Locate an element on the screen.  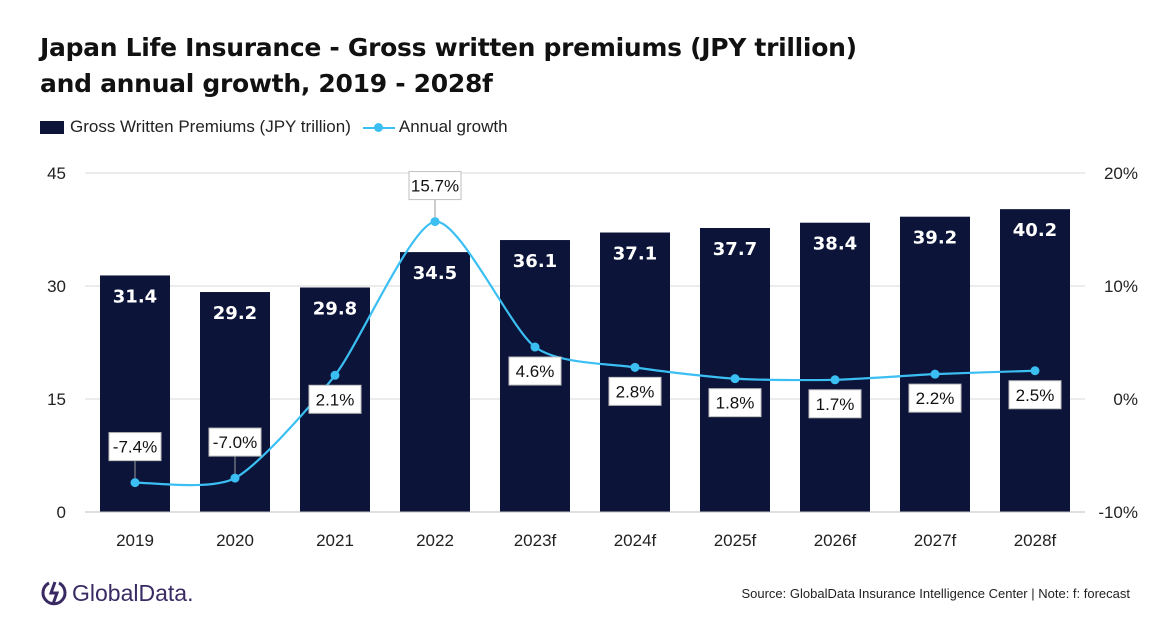
x-axis-tick: 2025f is located at coordinates (735, 540).